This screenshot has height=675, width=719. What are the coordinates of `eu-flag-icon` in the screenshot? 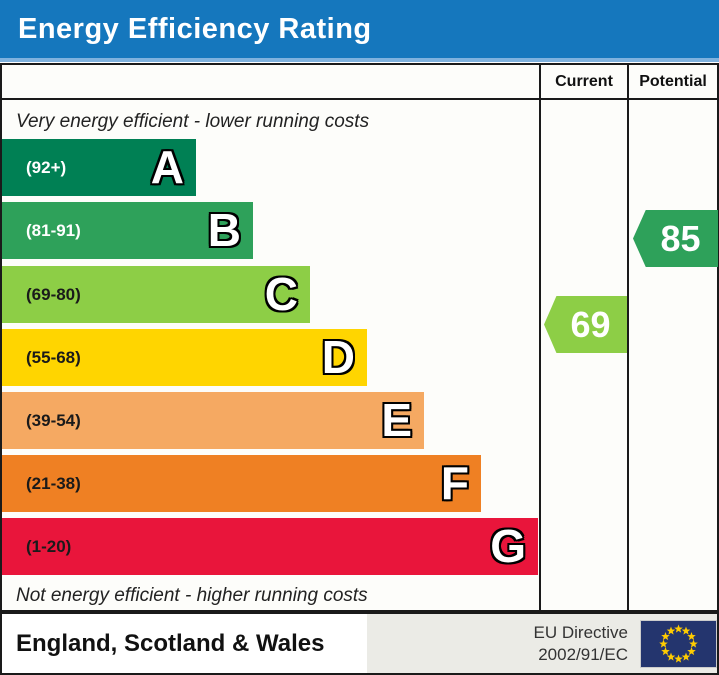 It's located at (678, 644).